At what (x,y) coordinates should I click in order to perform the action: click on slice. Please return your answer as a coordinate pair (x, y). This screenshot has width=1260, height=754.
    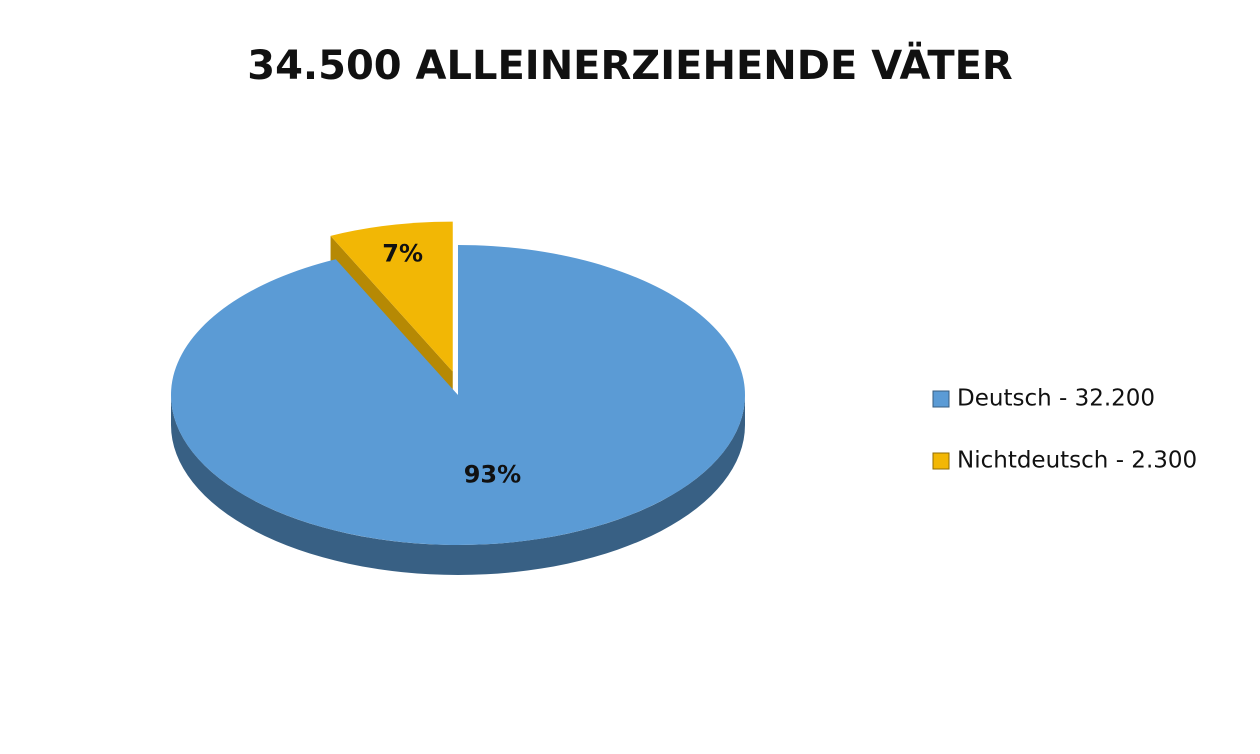
    Looking at the image, I should click on (391, 296).